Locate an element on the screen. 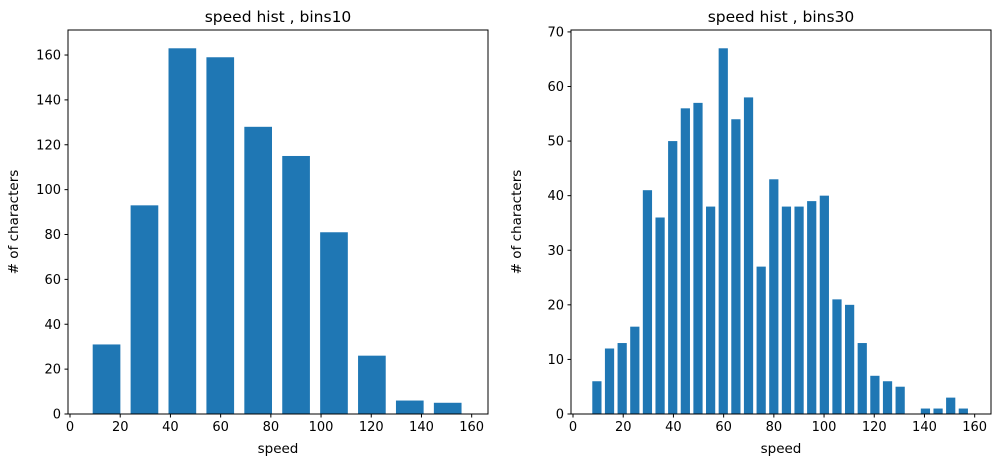 The width and height of the screenshot is (1005, 472). y-tick-label: 70 is located at coordinates (555, 32).